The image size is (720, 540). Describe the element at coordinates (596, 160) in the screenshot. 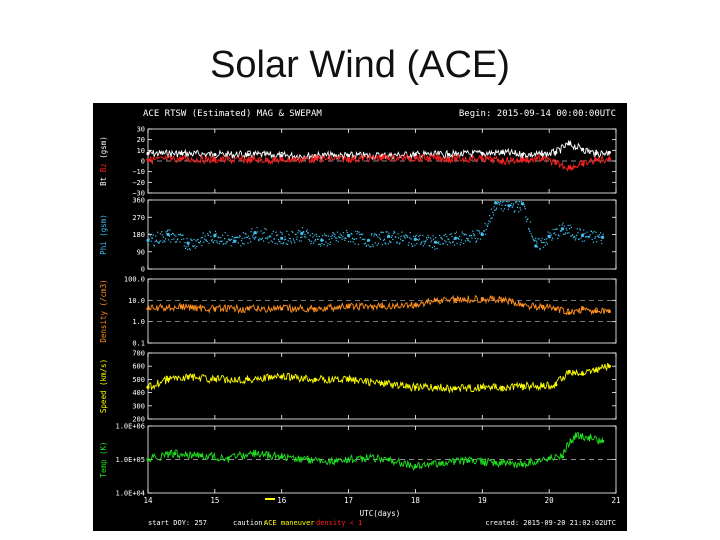

I see `point-bz` at that location.